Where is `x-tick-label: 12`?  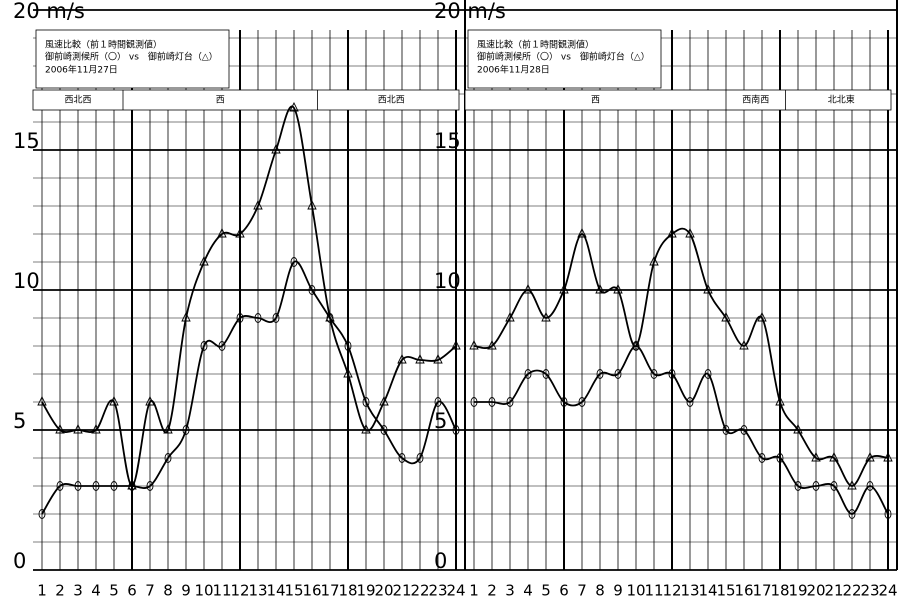 x-tick-label: 12 is located at coordinates (239, 591).